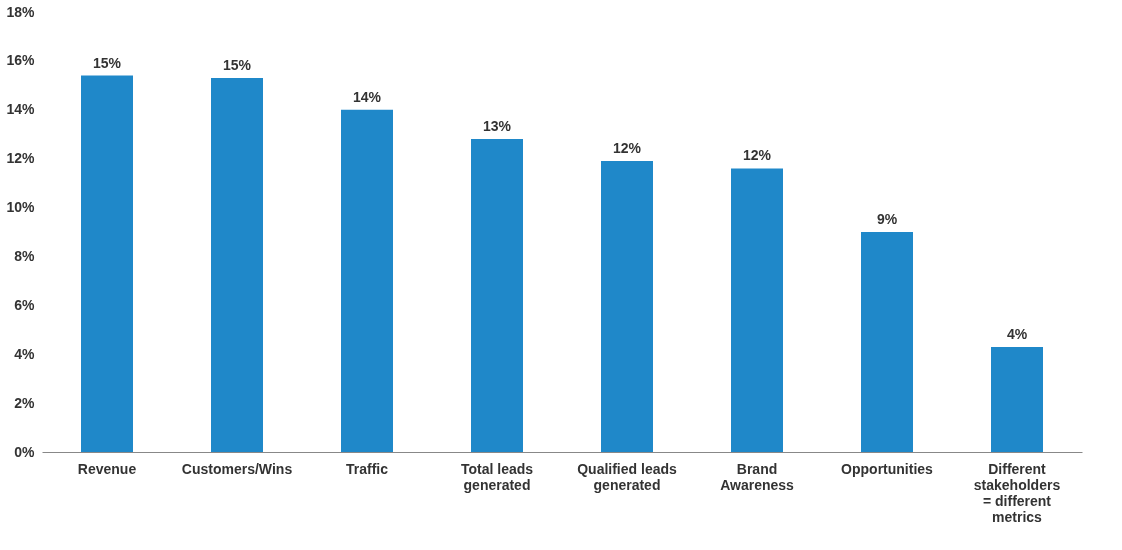  I want to click on x-tick-label: Traffic, so click(367, 468).